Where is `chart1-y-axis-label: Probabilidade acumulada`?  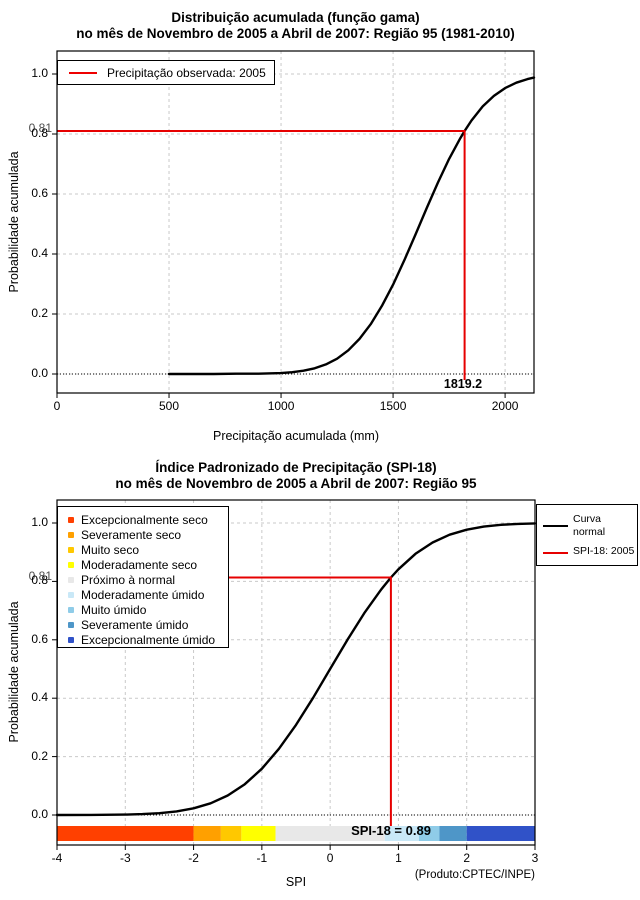
chart1-y-axis-label: Probabilidade acumulada is located at coordinates (14, 222).